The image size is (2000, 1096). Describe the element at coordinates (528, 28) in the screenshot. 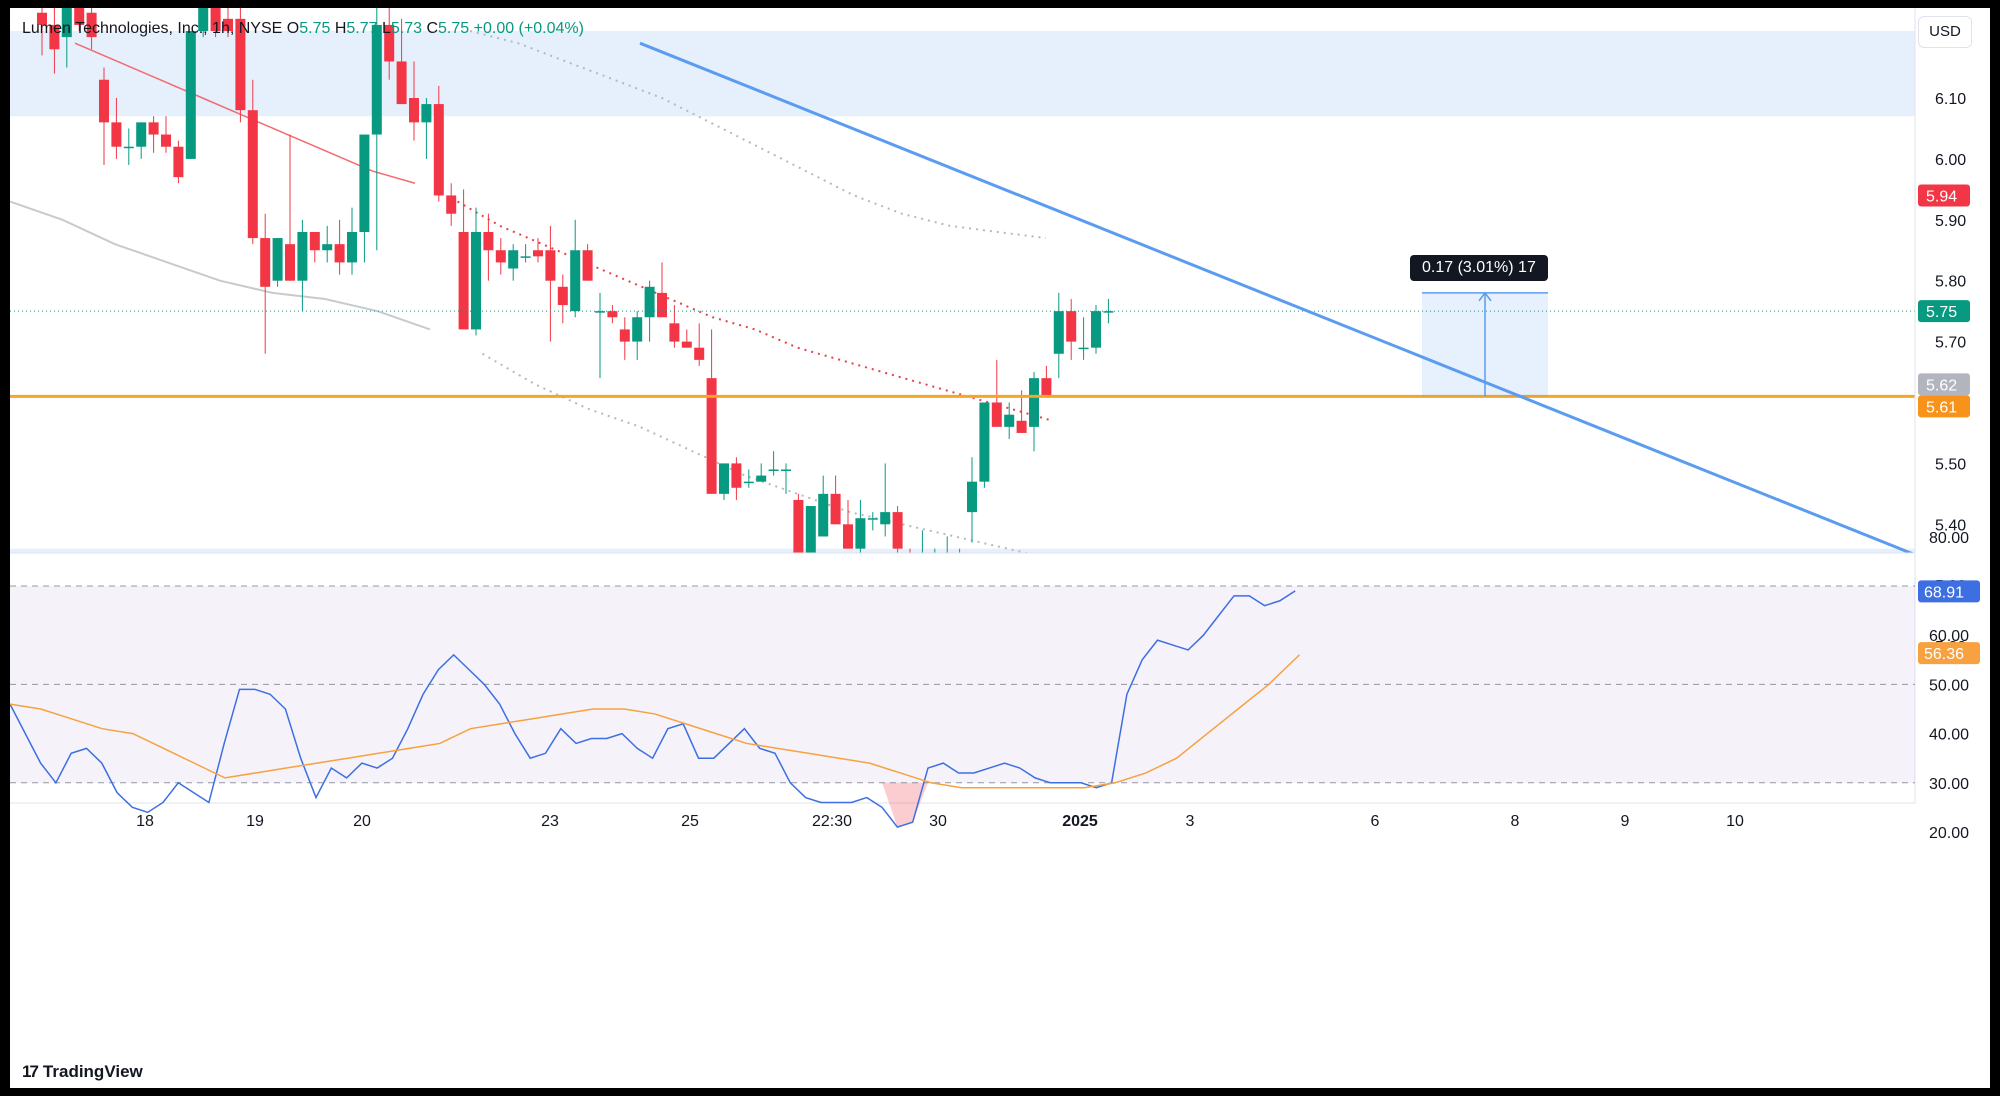

I see `change-value: +0.00 (+0.04%)` at that location.